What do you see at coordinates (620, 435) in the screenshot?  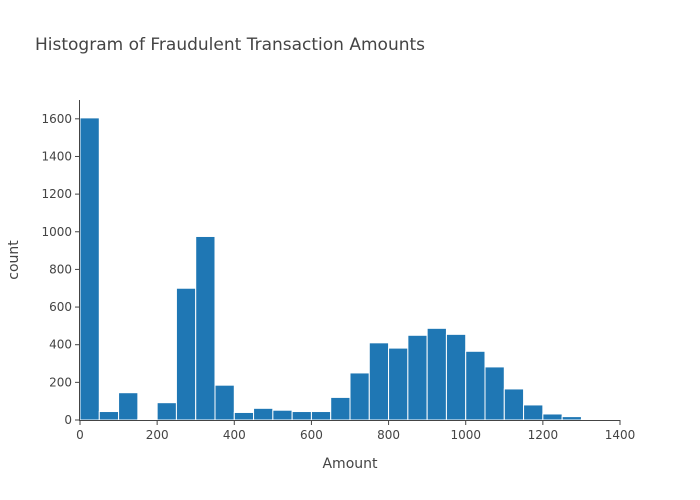 I see `x-tick-label: 1400` at bounding box center [620, 435].